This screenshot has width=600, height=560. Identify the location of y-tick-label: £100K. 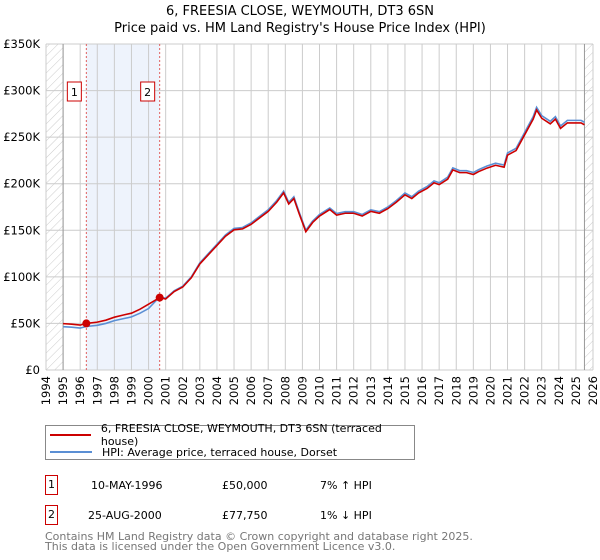
(21, 277).